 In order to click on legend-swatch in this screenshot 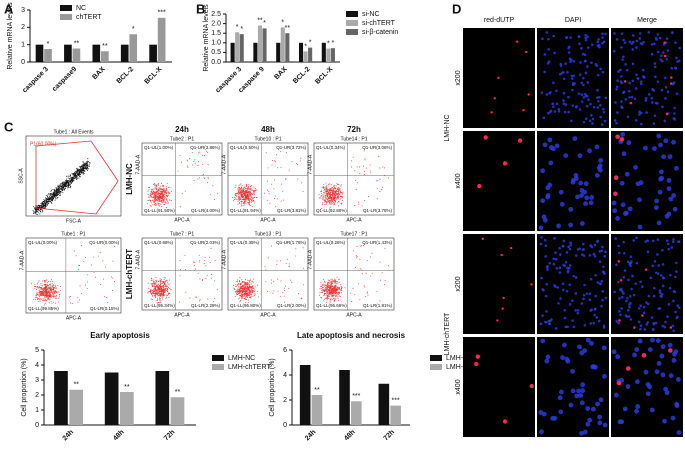, I will do `click(436, 358)`.